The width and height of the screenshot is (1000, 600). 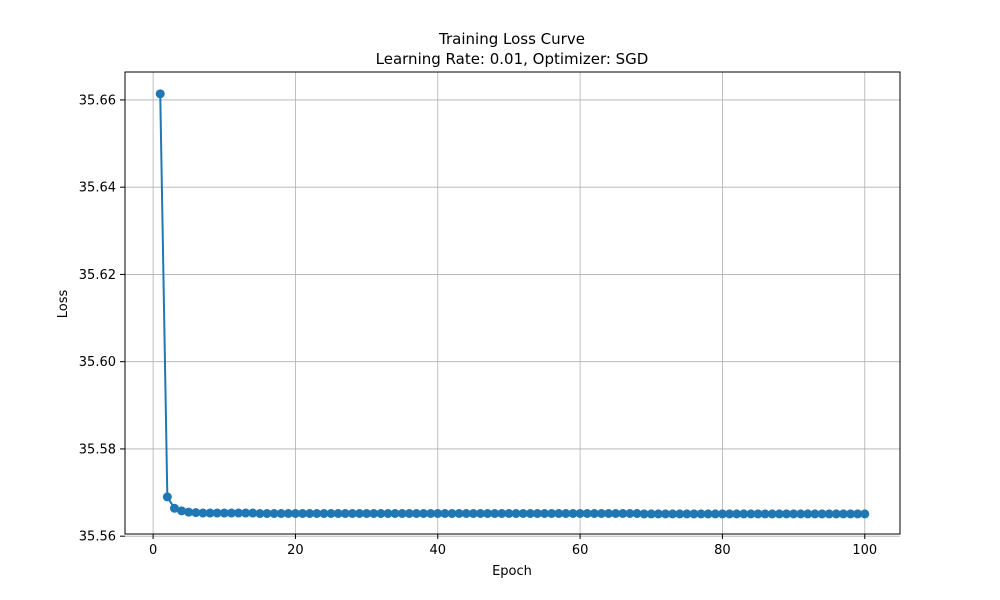 I want to click on chart-title: Training Loss Curve, so click(x=511, y=39).